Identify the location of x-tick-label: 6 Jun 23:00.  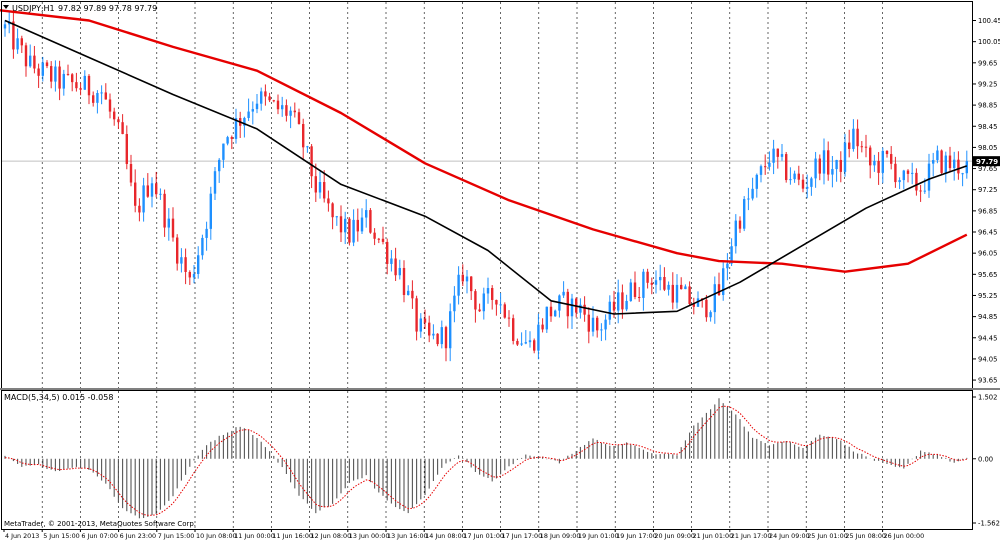
(138, 536).